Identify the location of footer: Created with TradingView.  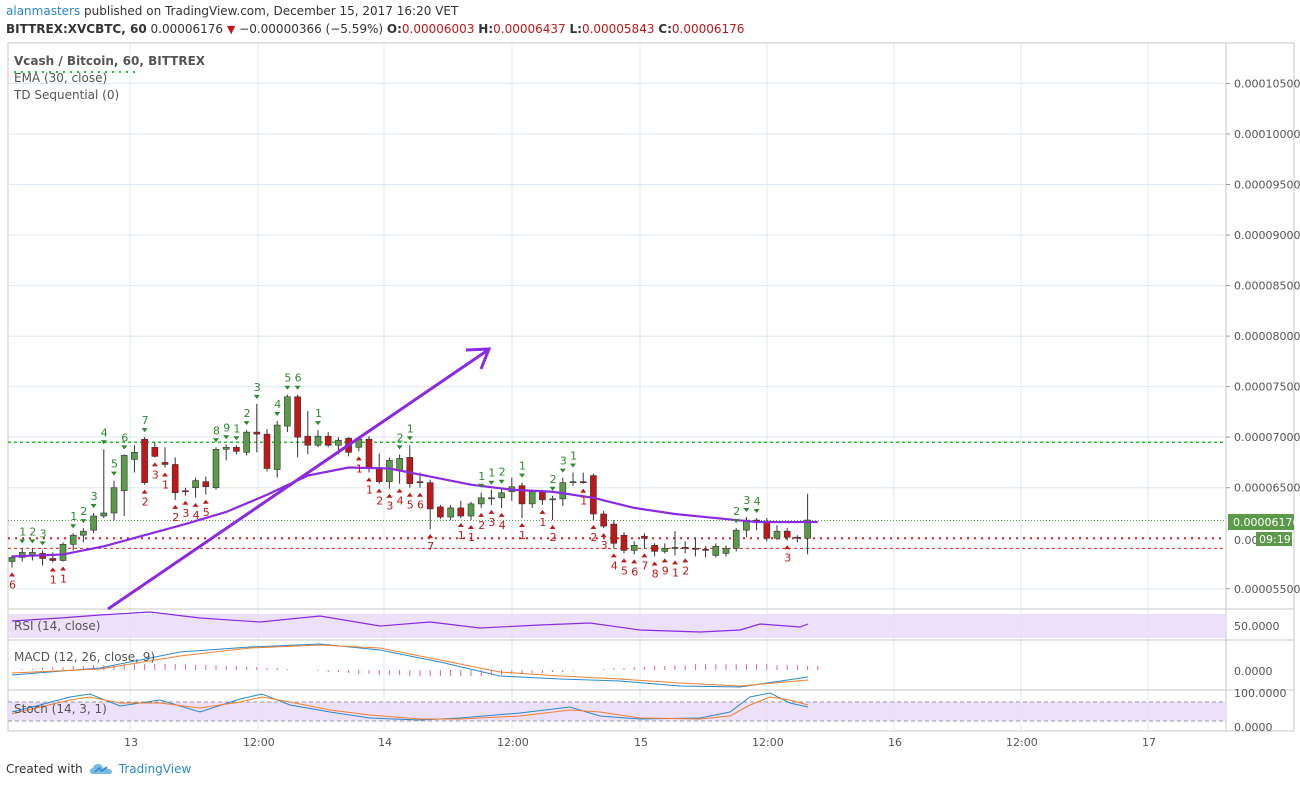
(98, 769).